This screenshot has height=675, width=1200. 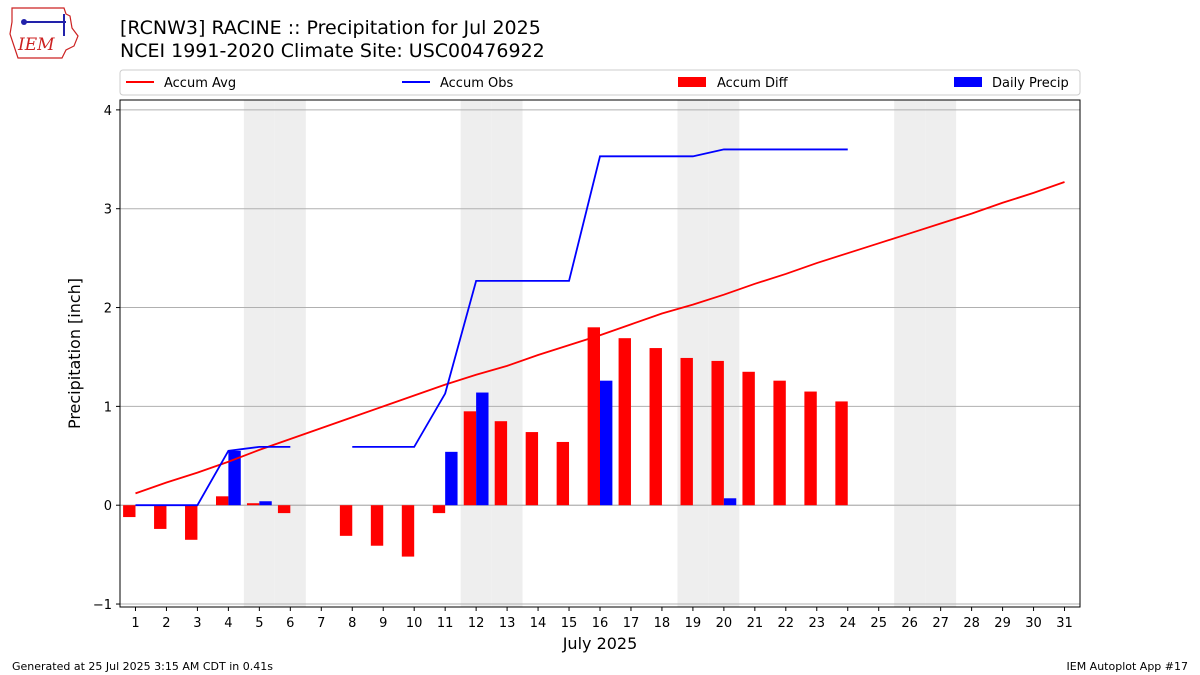 What do you see at coordinates (213, 476) in the screenshot?
I see `accum-obs-line` at bounding box center [213, 476].